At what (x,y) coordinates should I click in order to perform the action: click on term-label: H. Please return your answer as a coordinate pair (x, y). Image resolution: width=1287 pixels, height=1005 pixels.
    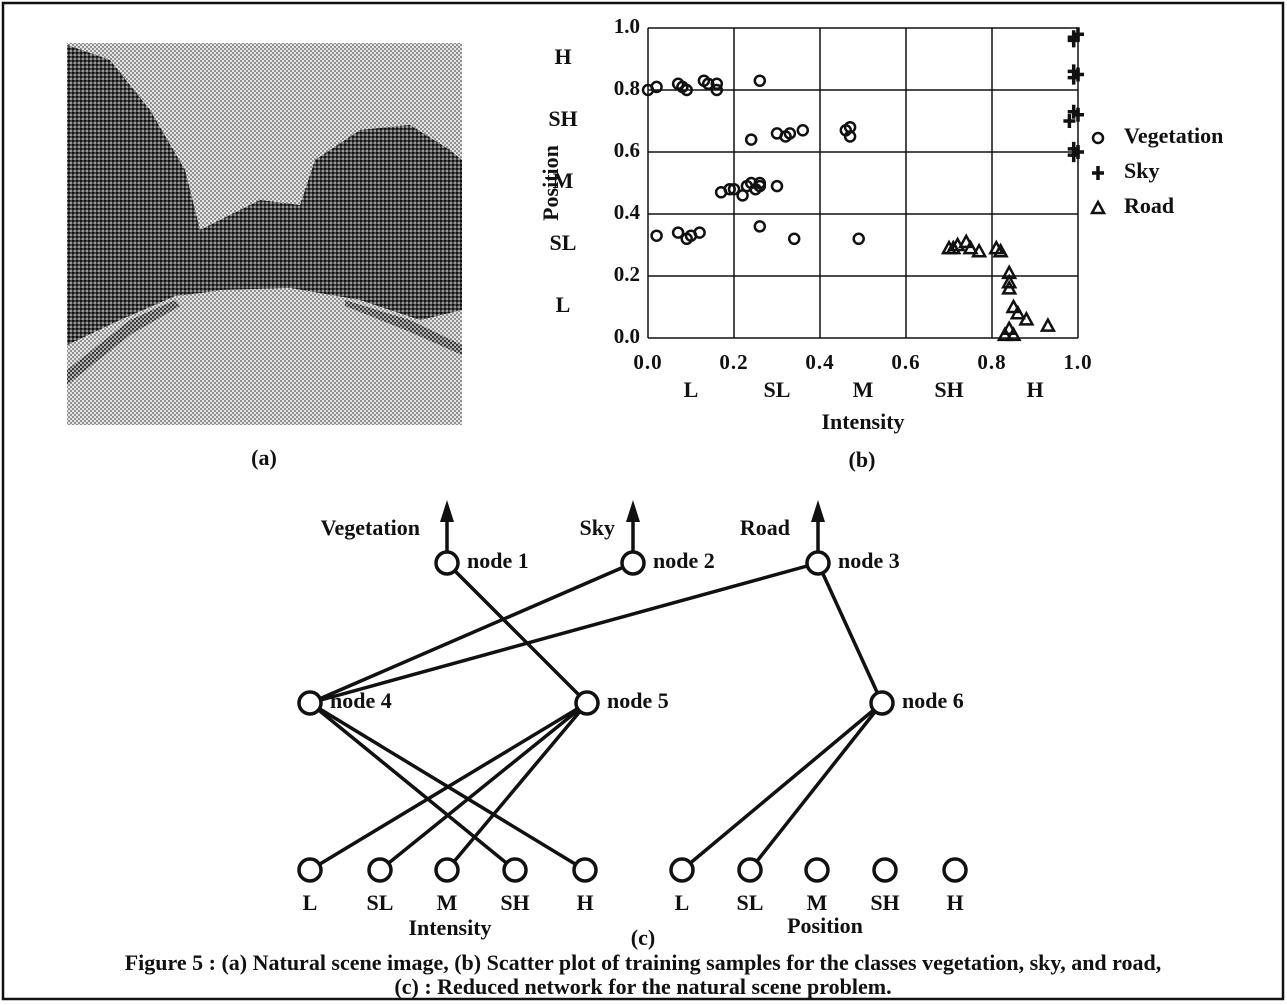
    Looking at the image, I should click on (584, 902).